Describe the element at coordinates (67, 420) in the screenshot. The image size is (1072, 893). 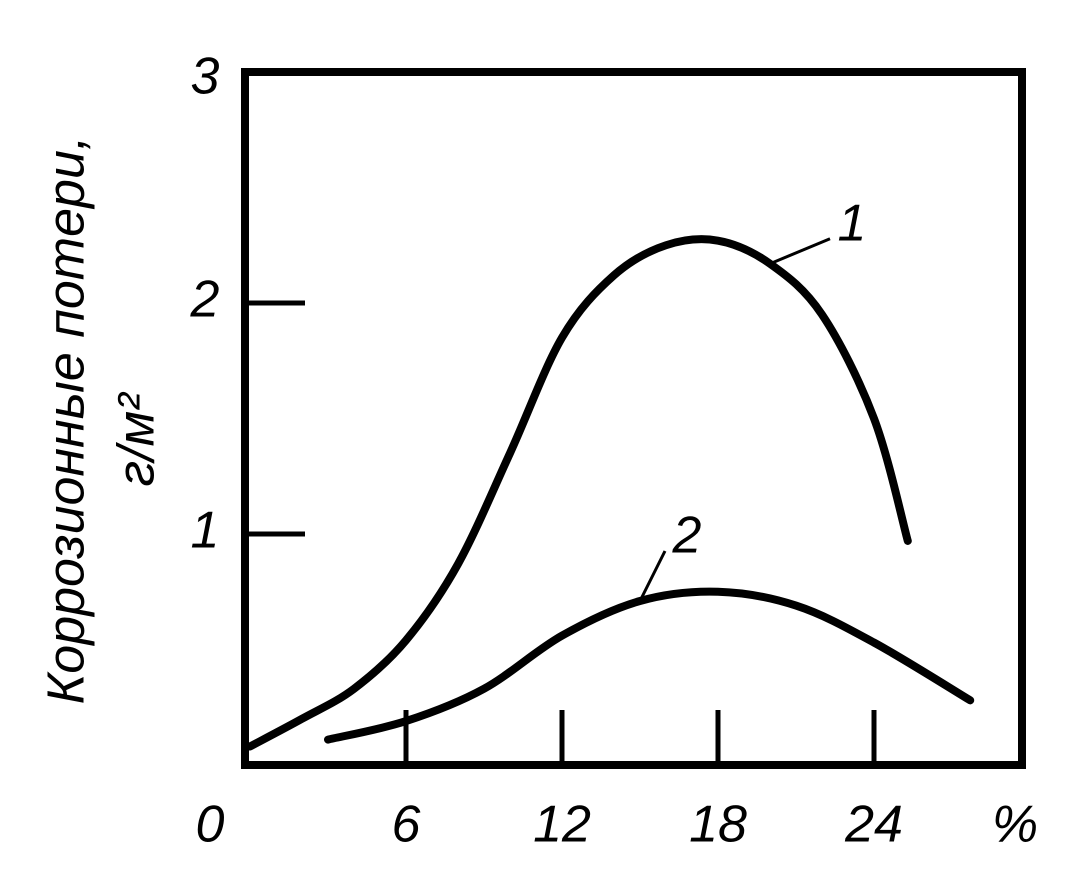
I see `y-axis-label: Коррозионные потери,` at that location.